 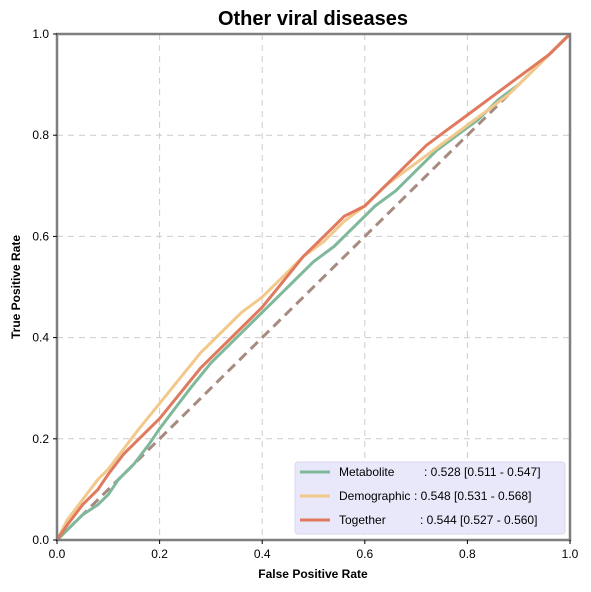 What do you see at coordinates (16, 287) in the screenshot?
I see `y-axis-title: True Positive Rate` at bounding box center [16, 287].